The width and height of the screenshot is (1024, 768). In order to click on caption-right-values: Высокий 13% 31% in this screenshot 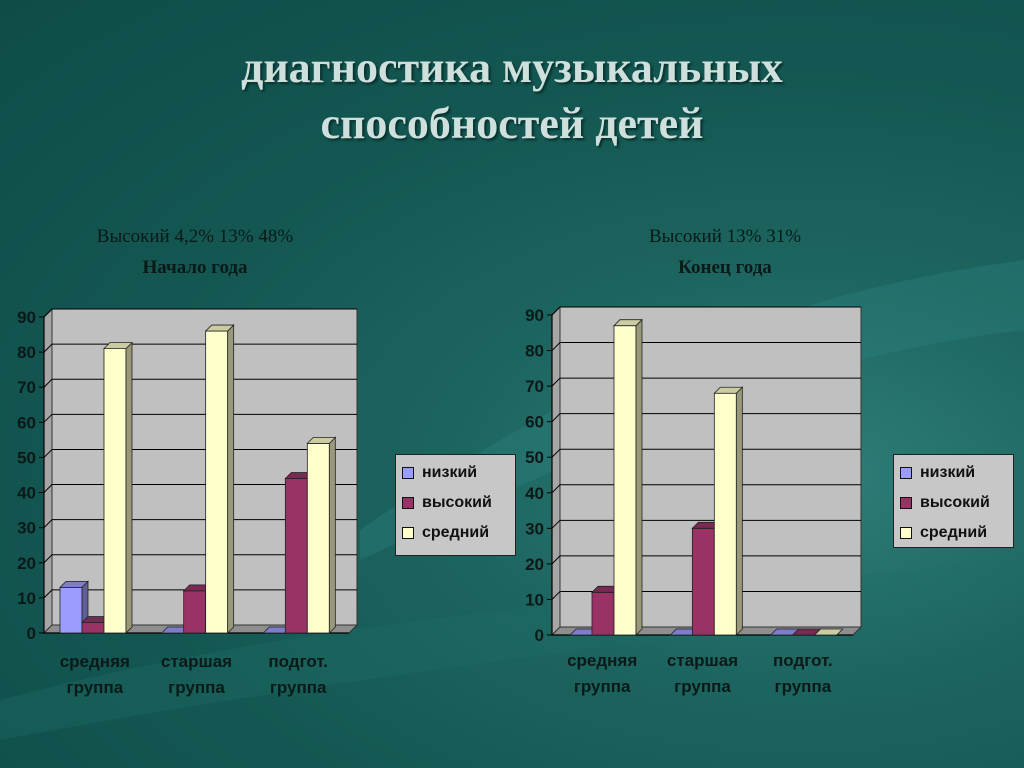, I will do `click(725, 236)`.